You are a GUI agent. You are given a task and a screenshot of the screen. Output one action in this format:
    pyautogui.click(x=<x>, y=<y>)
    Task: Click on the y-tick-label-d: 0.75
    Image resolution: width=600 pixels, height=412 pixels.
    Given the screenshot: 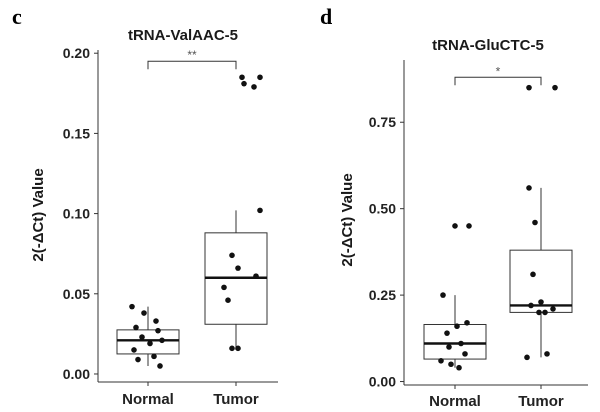 What is the action you would take?
    pyautogui.click(x=382, y=122)
    